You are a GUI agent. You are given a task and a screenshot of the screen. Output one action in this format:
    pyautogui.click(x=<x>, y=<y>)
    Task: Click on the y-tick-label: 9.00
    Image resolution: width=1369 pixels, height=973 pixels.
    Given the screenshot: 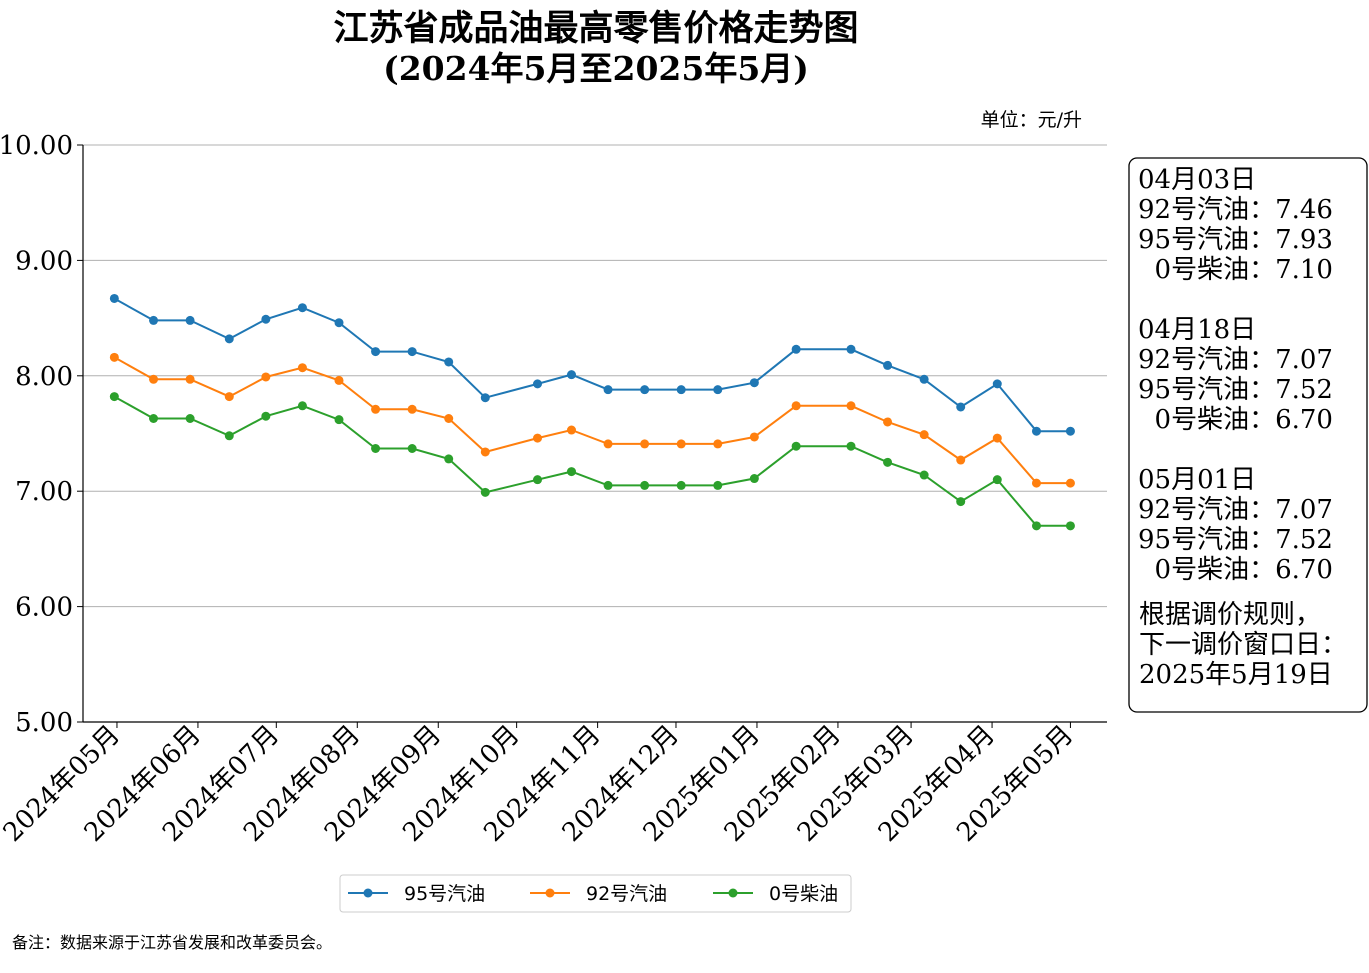 What is the action you would take?
    pyautogui.click(x=44, y=261)
    